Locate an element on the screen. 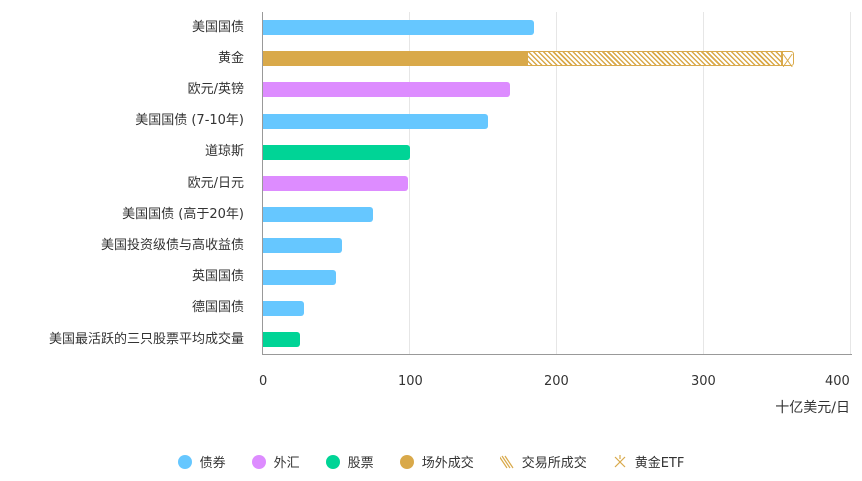 This screenshot has width=862, height=481. category-label: 欧元/日元 is located at coordinates (215, 183).